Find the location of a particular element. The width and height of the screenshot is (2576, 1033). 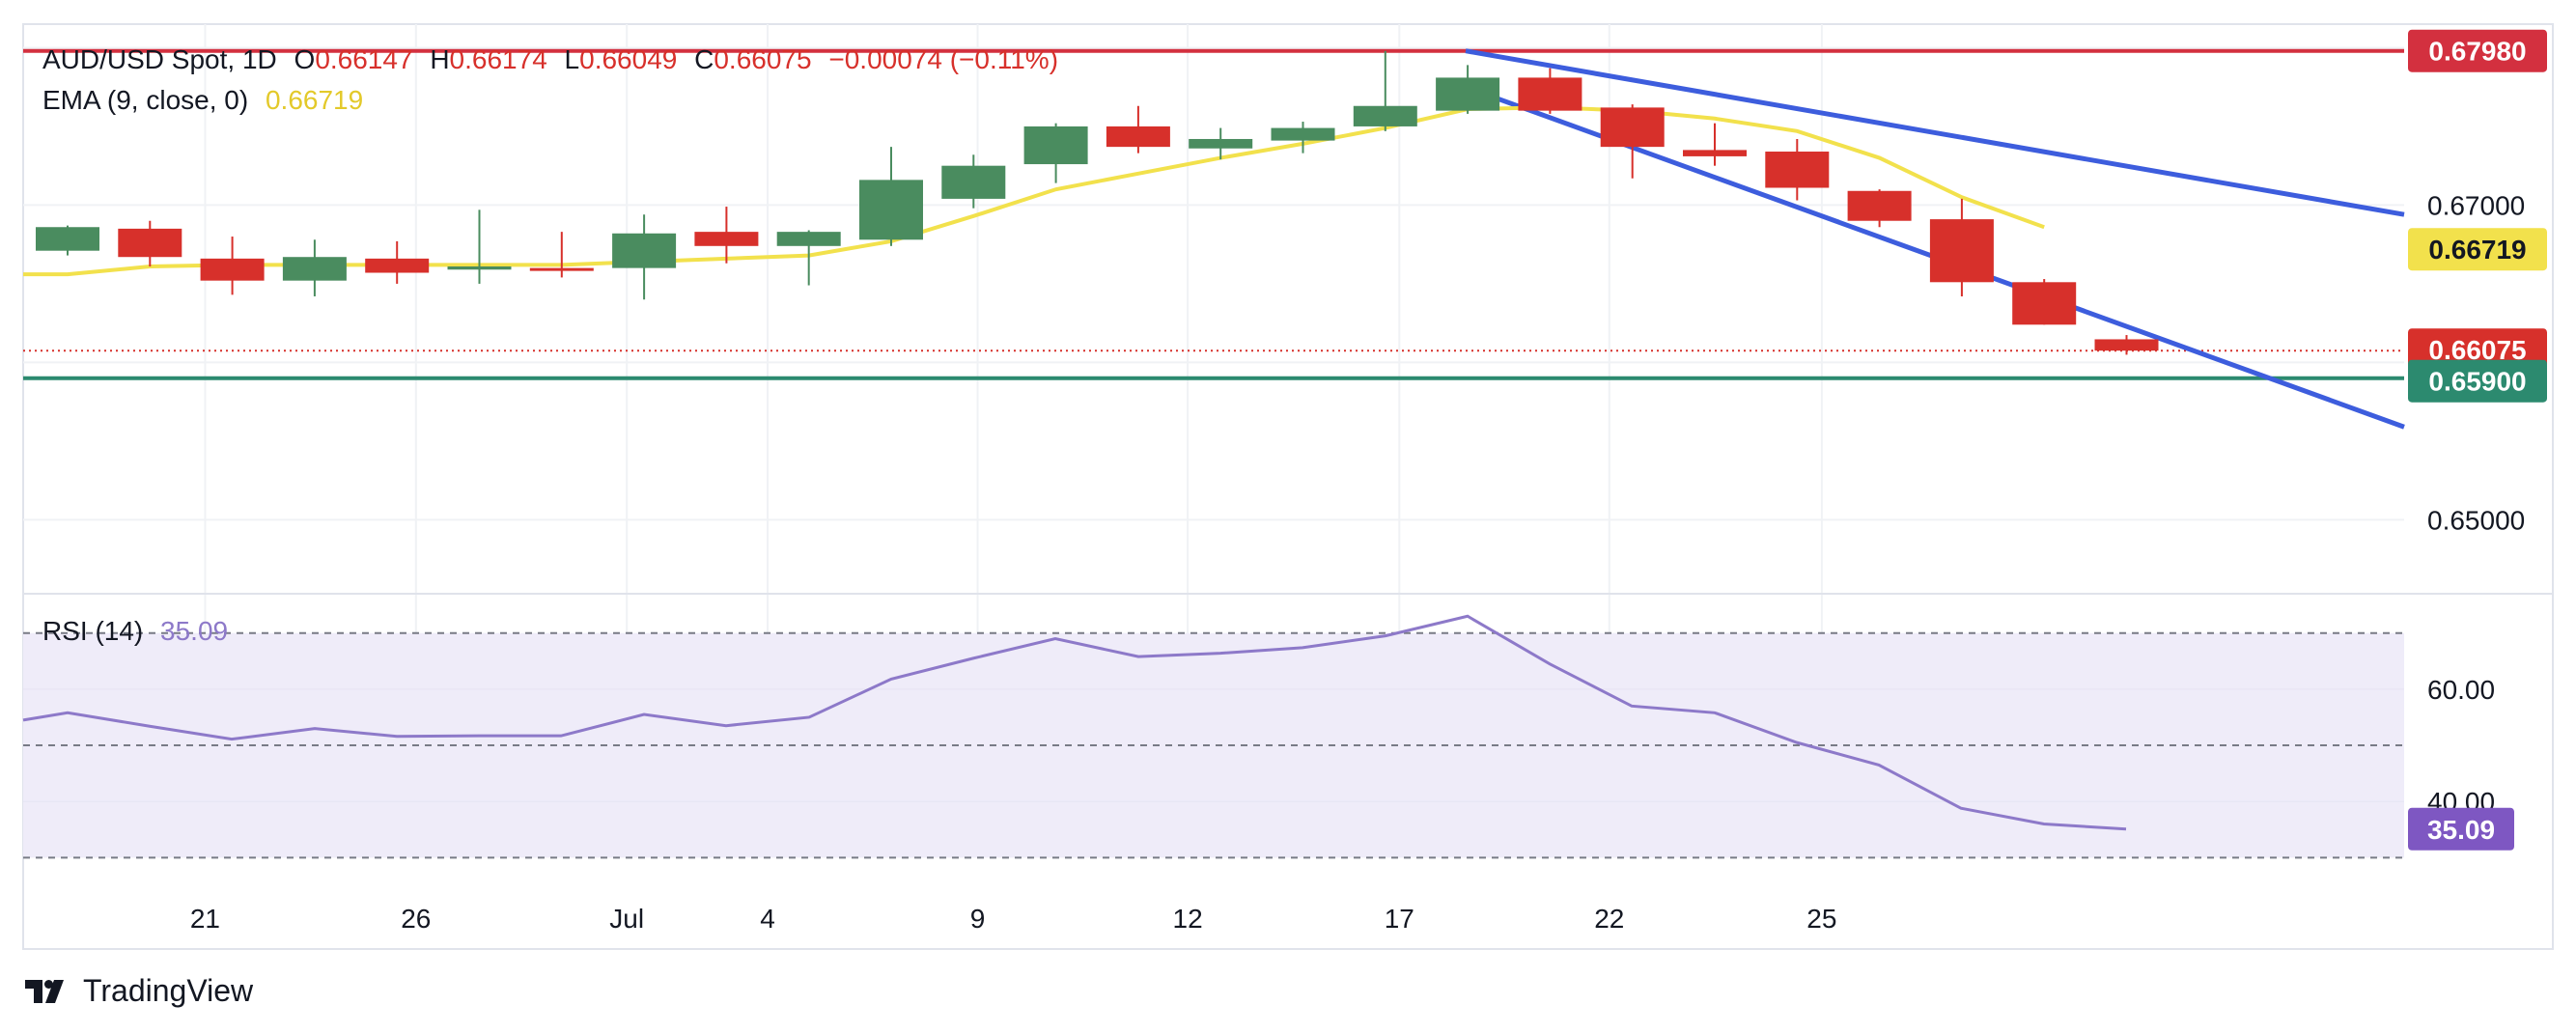

rsi-value-label: 35.09 is located at coordinates (195, 631).